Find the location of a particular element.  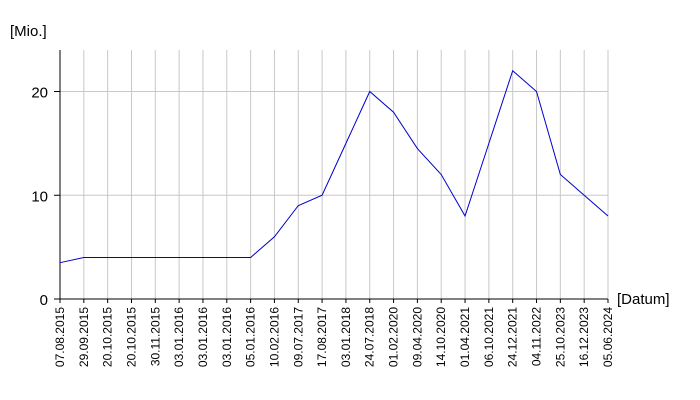

x-tick-label: 10.02.2016 is located at coordinates (274, 337).